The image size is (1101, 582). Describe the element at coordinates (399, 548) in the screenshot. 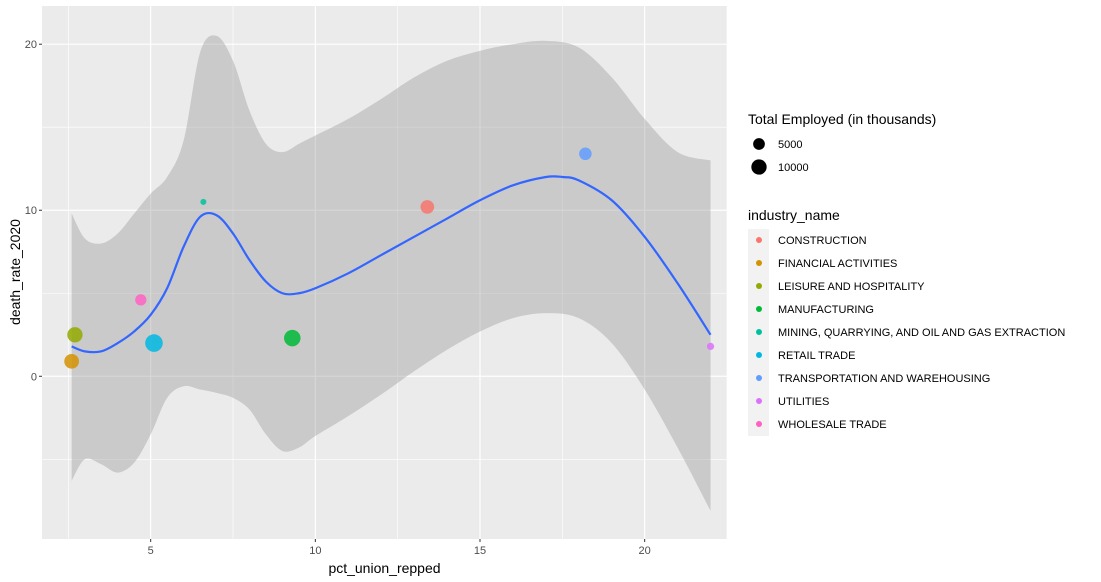

I see `x-axis-ticks: 5 10 15 20` at that location.